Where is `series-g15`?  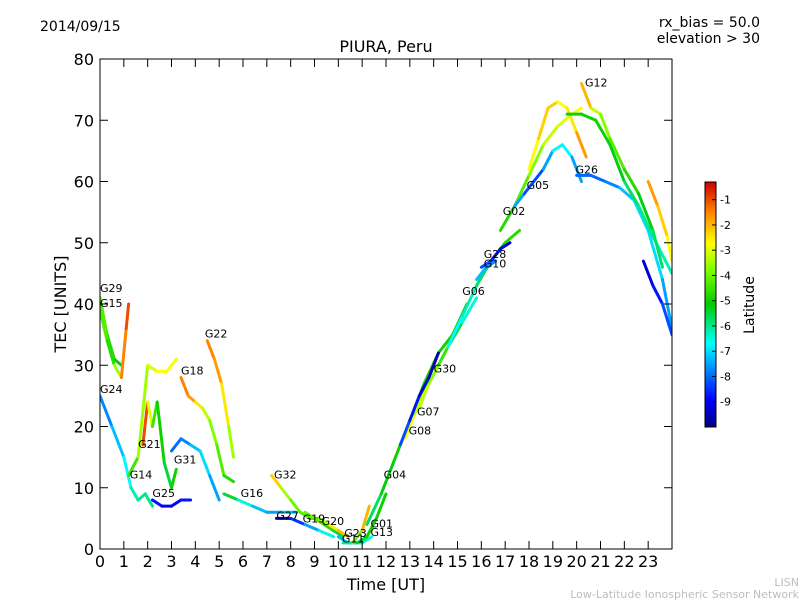 series-g15 is located at coordinates (115, 340).